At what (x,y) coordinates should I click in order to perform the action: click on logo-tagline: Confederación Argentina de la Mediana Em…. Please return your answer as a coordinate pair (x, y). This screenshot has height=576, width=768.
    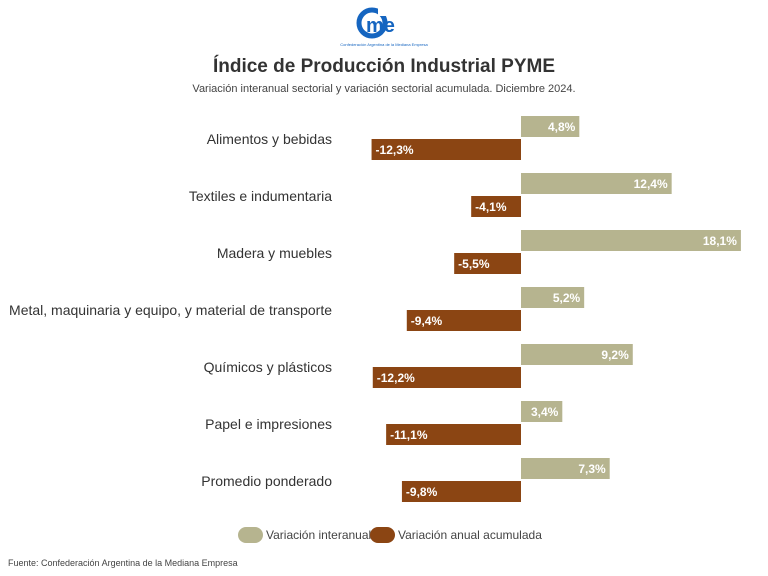
    Looking at the image, I should click on (384, 44).